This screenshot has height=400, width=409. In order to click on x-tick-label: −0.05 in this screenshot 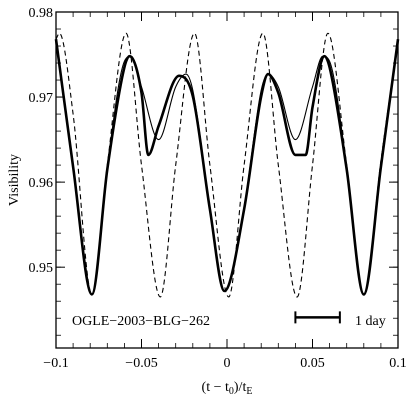, I will do `click(141, 363)`.